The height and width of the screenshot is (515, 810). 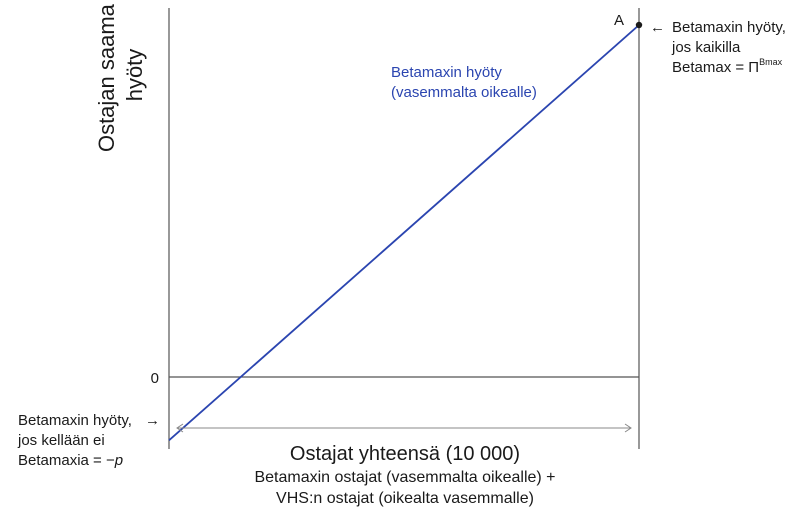 I want to click on point-a-marker, so click(x=639, y=25).